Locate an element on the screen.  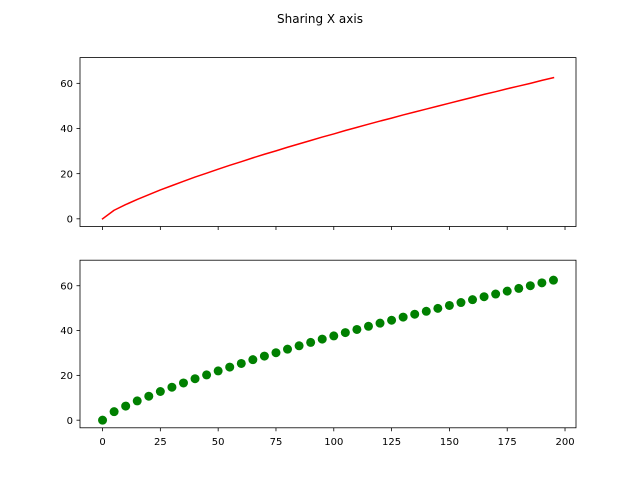
bottom-x-tick-label: 100 is located at coordinates (333, 442).